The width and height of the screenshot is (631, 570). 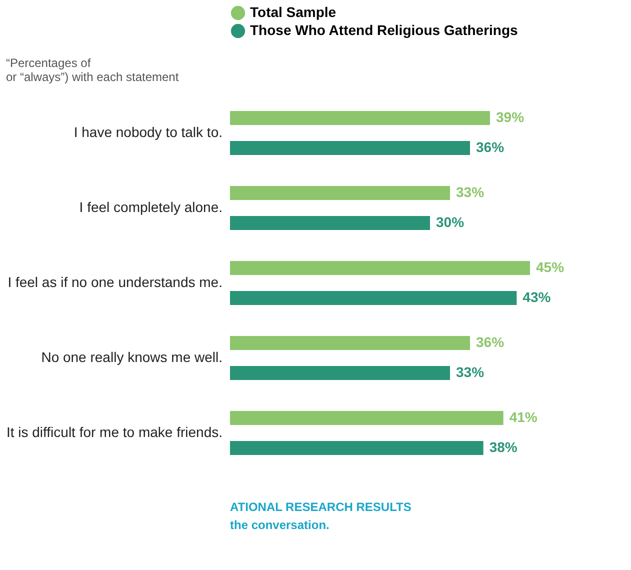 What do you see at coordinates (280, 525) in the screenshot?
I see `text: the conversation.` at bounding box center [280, 525].